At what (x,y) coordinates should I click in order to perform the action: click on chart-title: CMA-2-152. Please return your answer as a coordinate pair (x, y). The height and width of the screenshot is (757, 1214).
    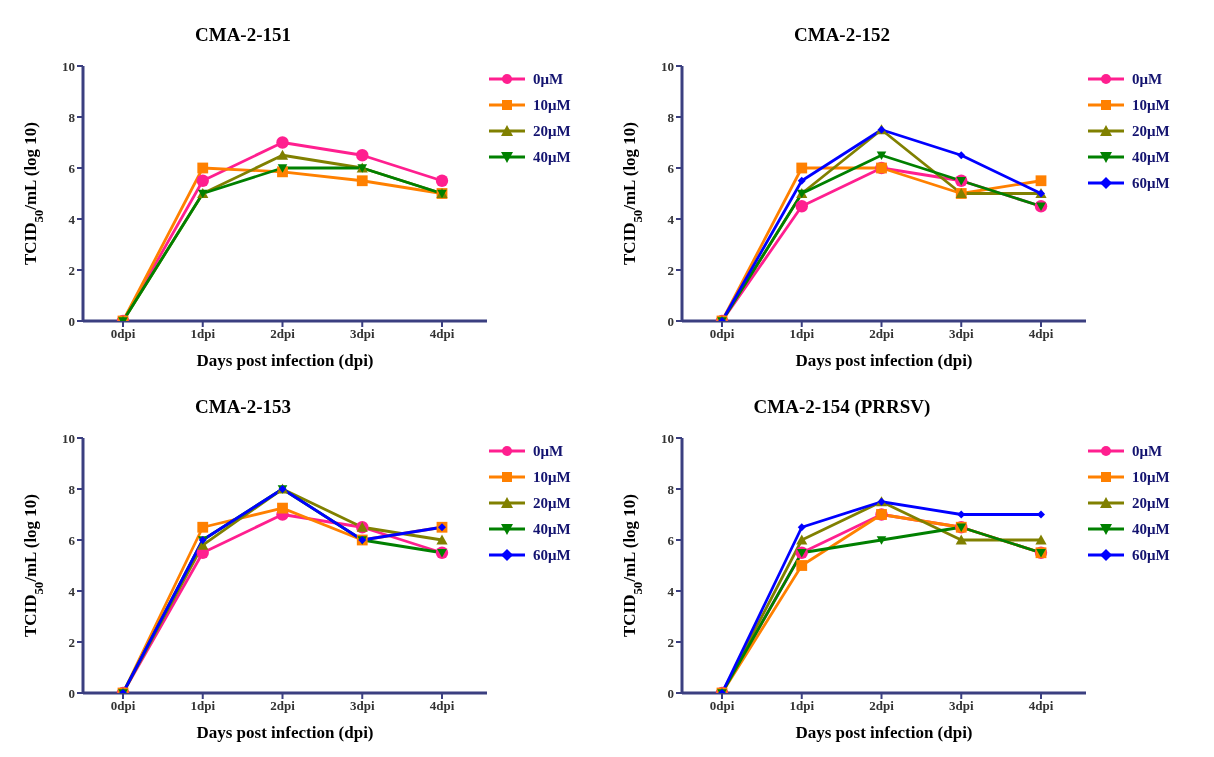
    Looking at the image, I should click on (842, 35).